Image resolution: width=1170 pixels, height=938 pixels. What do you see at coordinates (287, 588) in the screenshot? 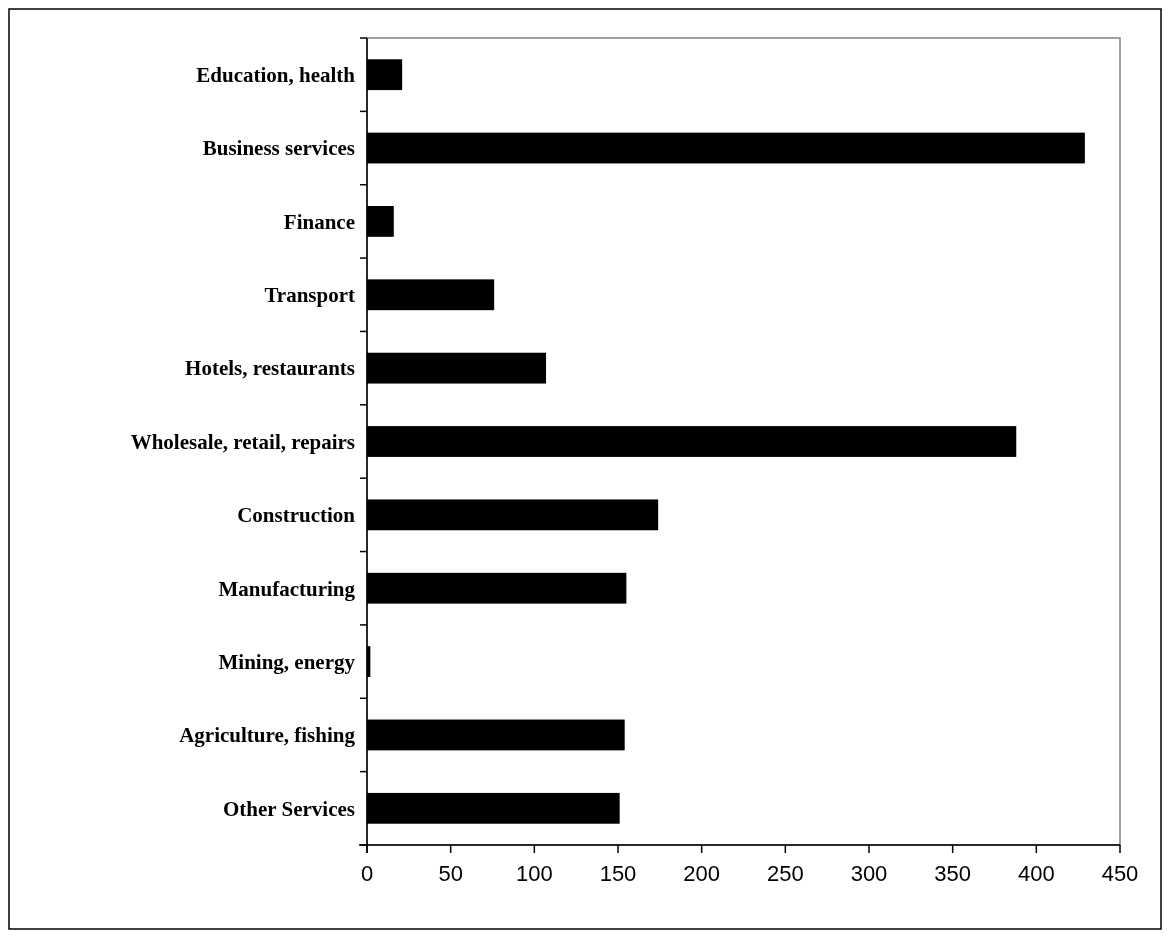
I see `y-tick-label: Manufacturing` at bounding box center [287, 588].